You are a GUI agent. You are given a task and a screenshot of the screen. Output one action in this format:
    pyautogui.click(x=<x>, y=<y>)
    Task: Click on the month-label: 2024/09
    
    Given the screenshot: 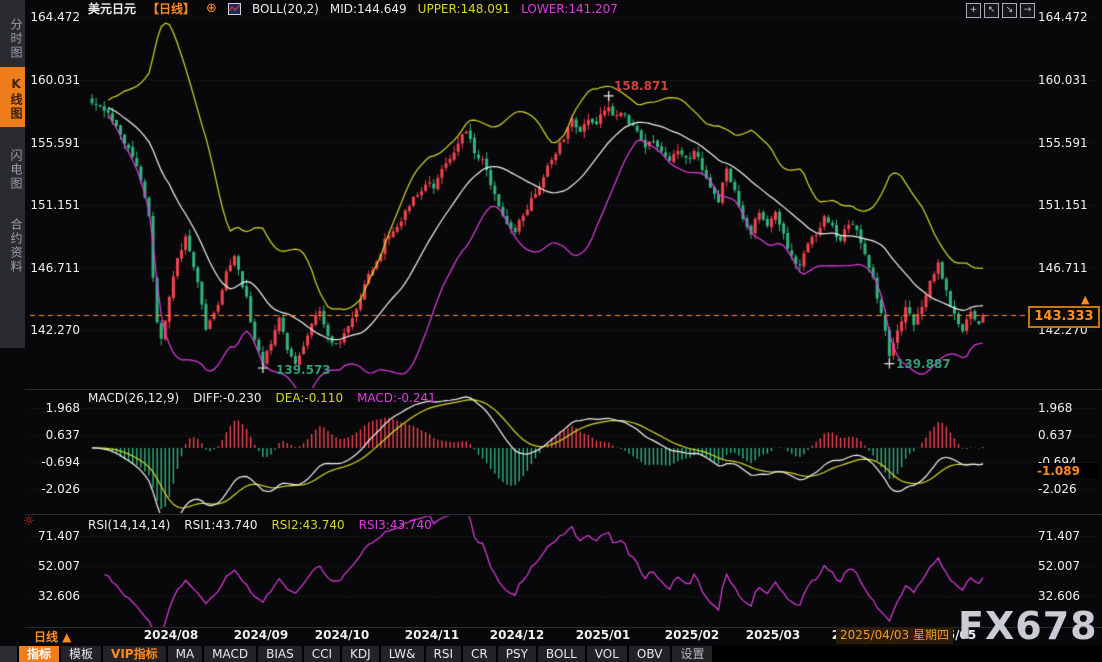 What is the action you would take?
    pyautogui.click(x=261, y=635)
    